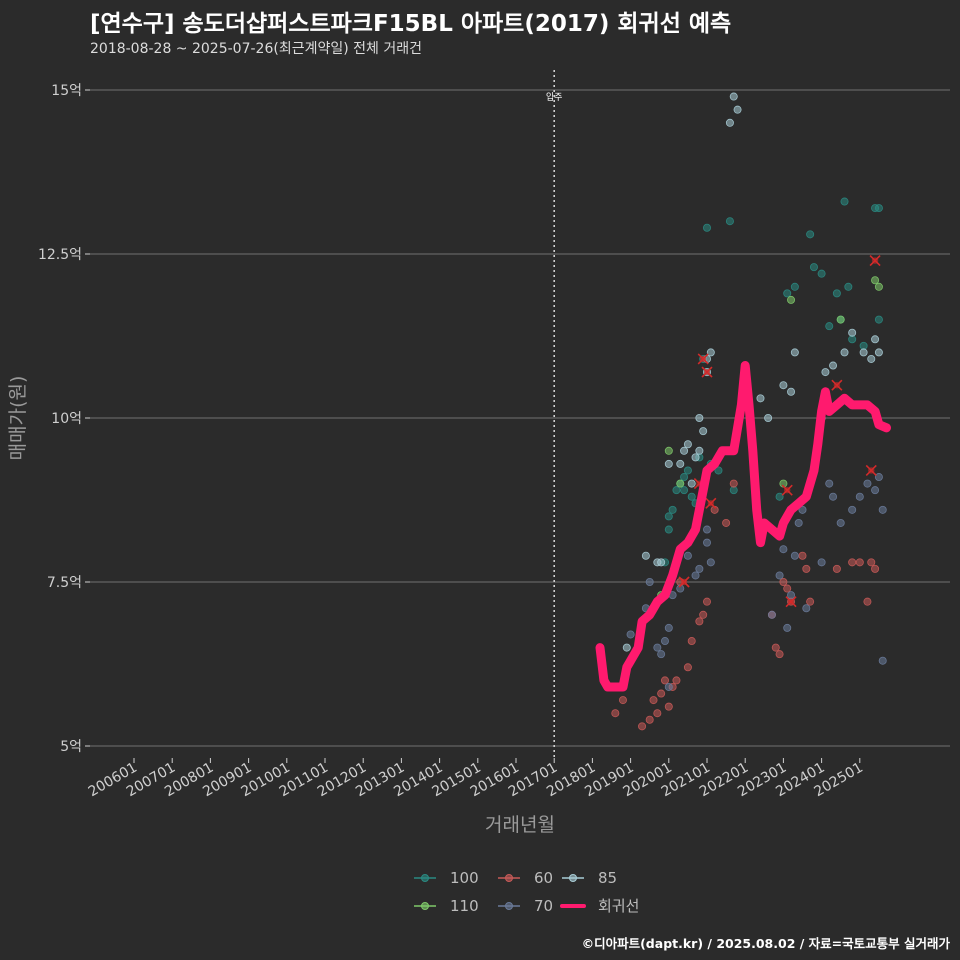 The width and height of the screenshot is (960, 960). I want to click on legend-label: 70, so click(543, 906).